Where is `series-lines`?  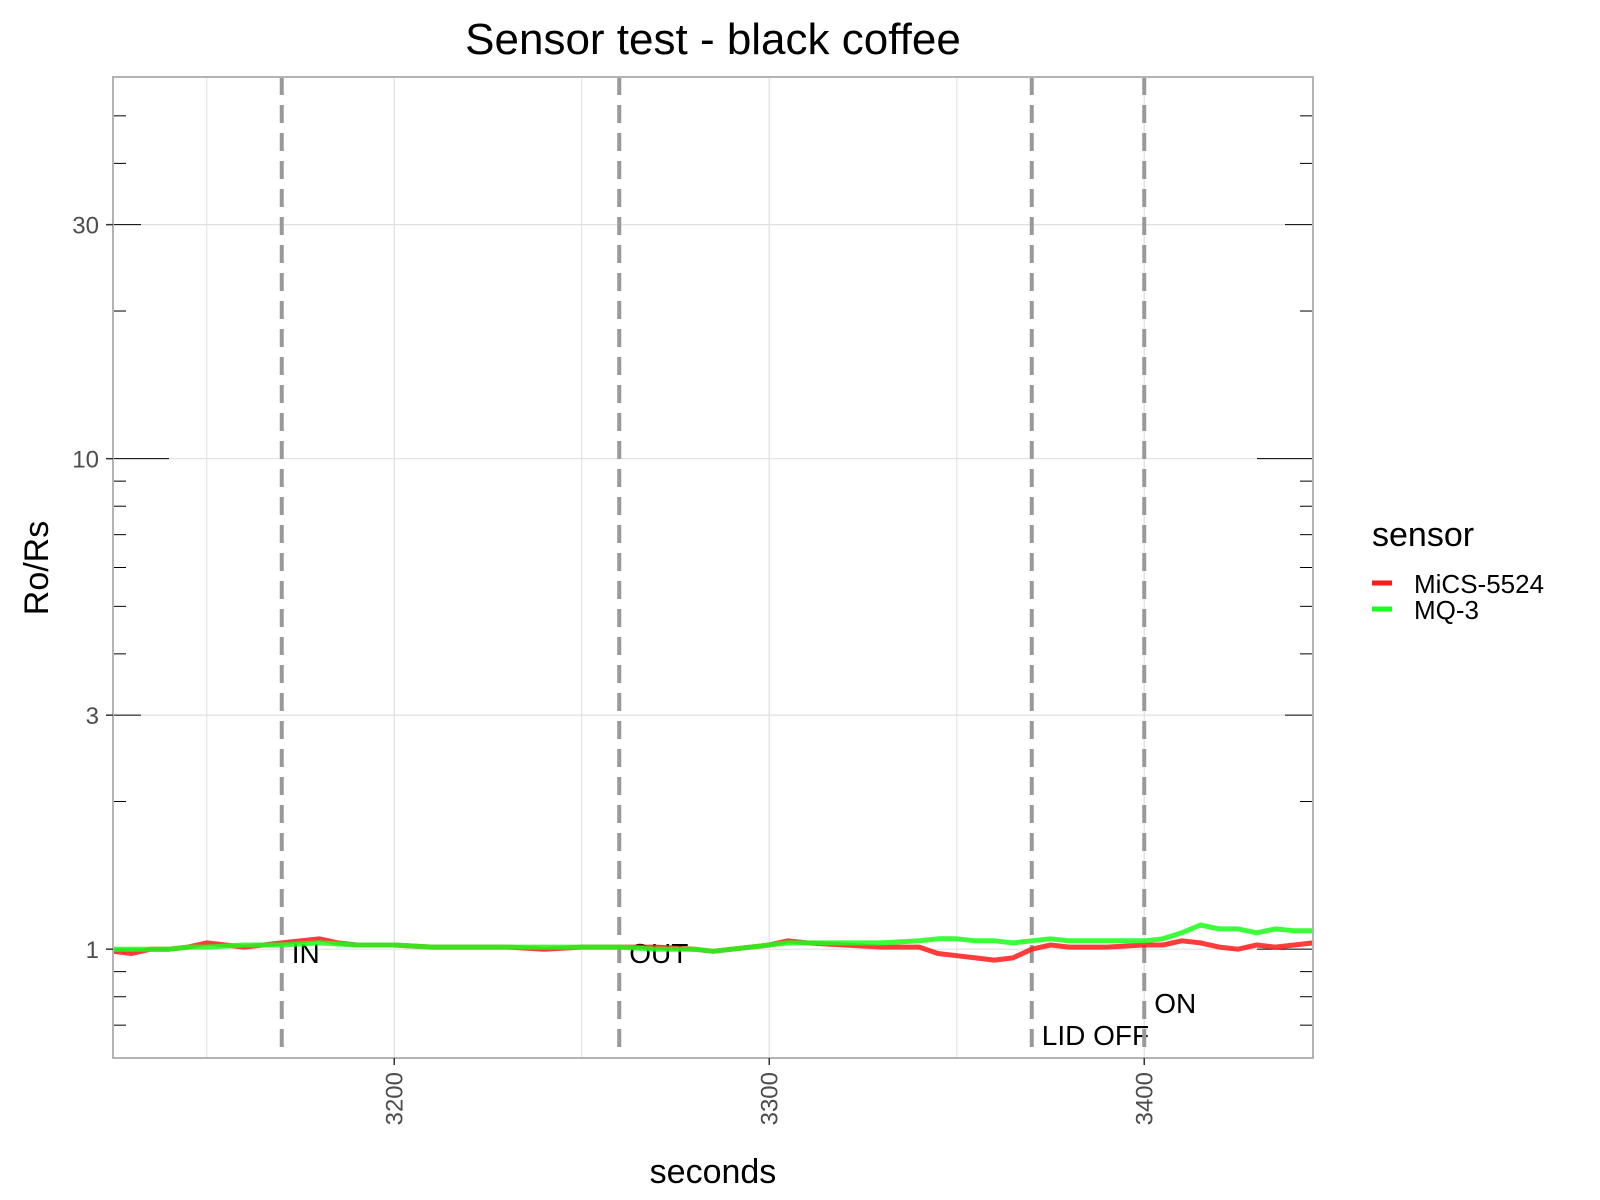 series-lines is located at coordinates (713, 942).